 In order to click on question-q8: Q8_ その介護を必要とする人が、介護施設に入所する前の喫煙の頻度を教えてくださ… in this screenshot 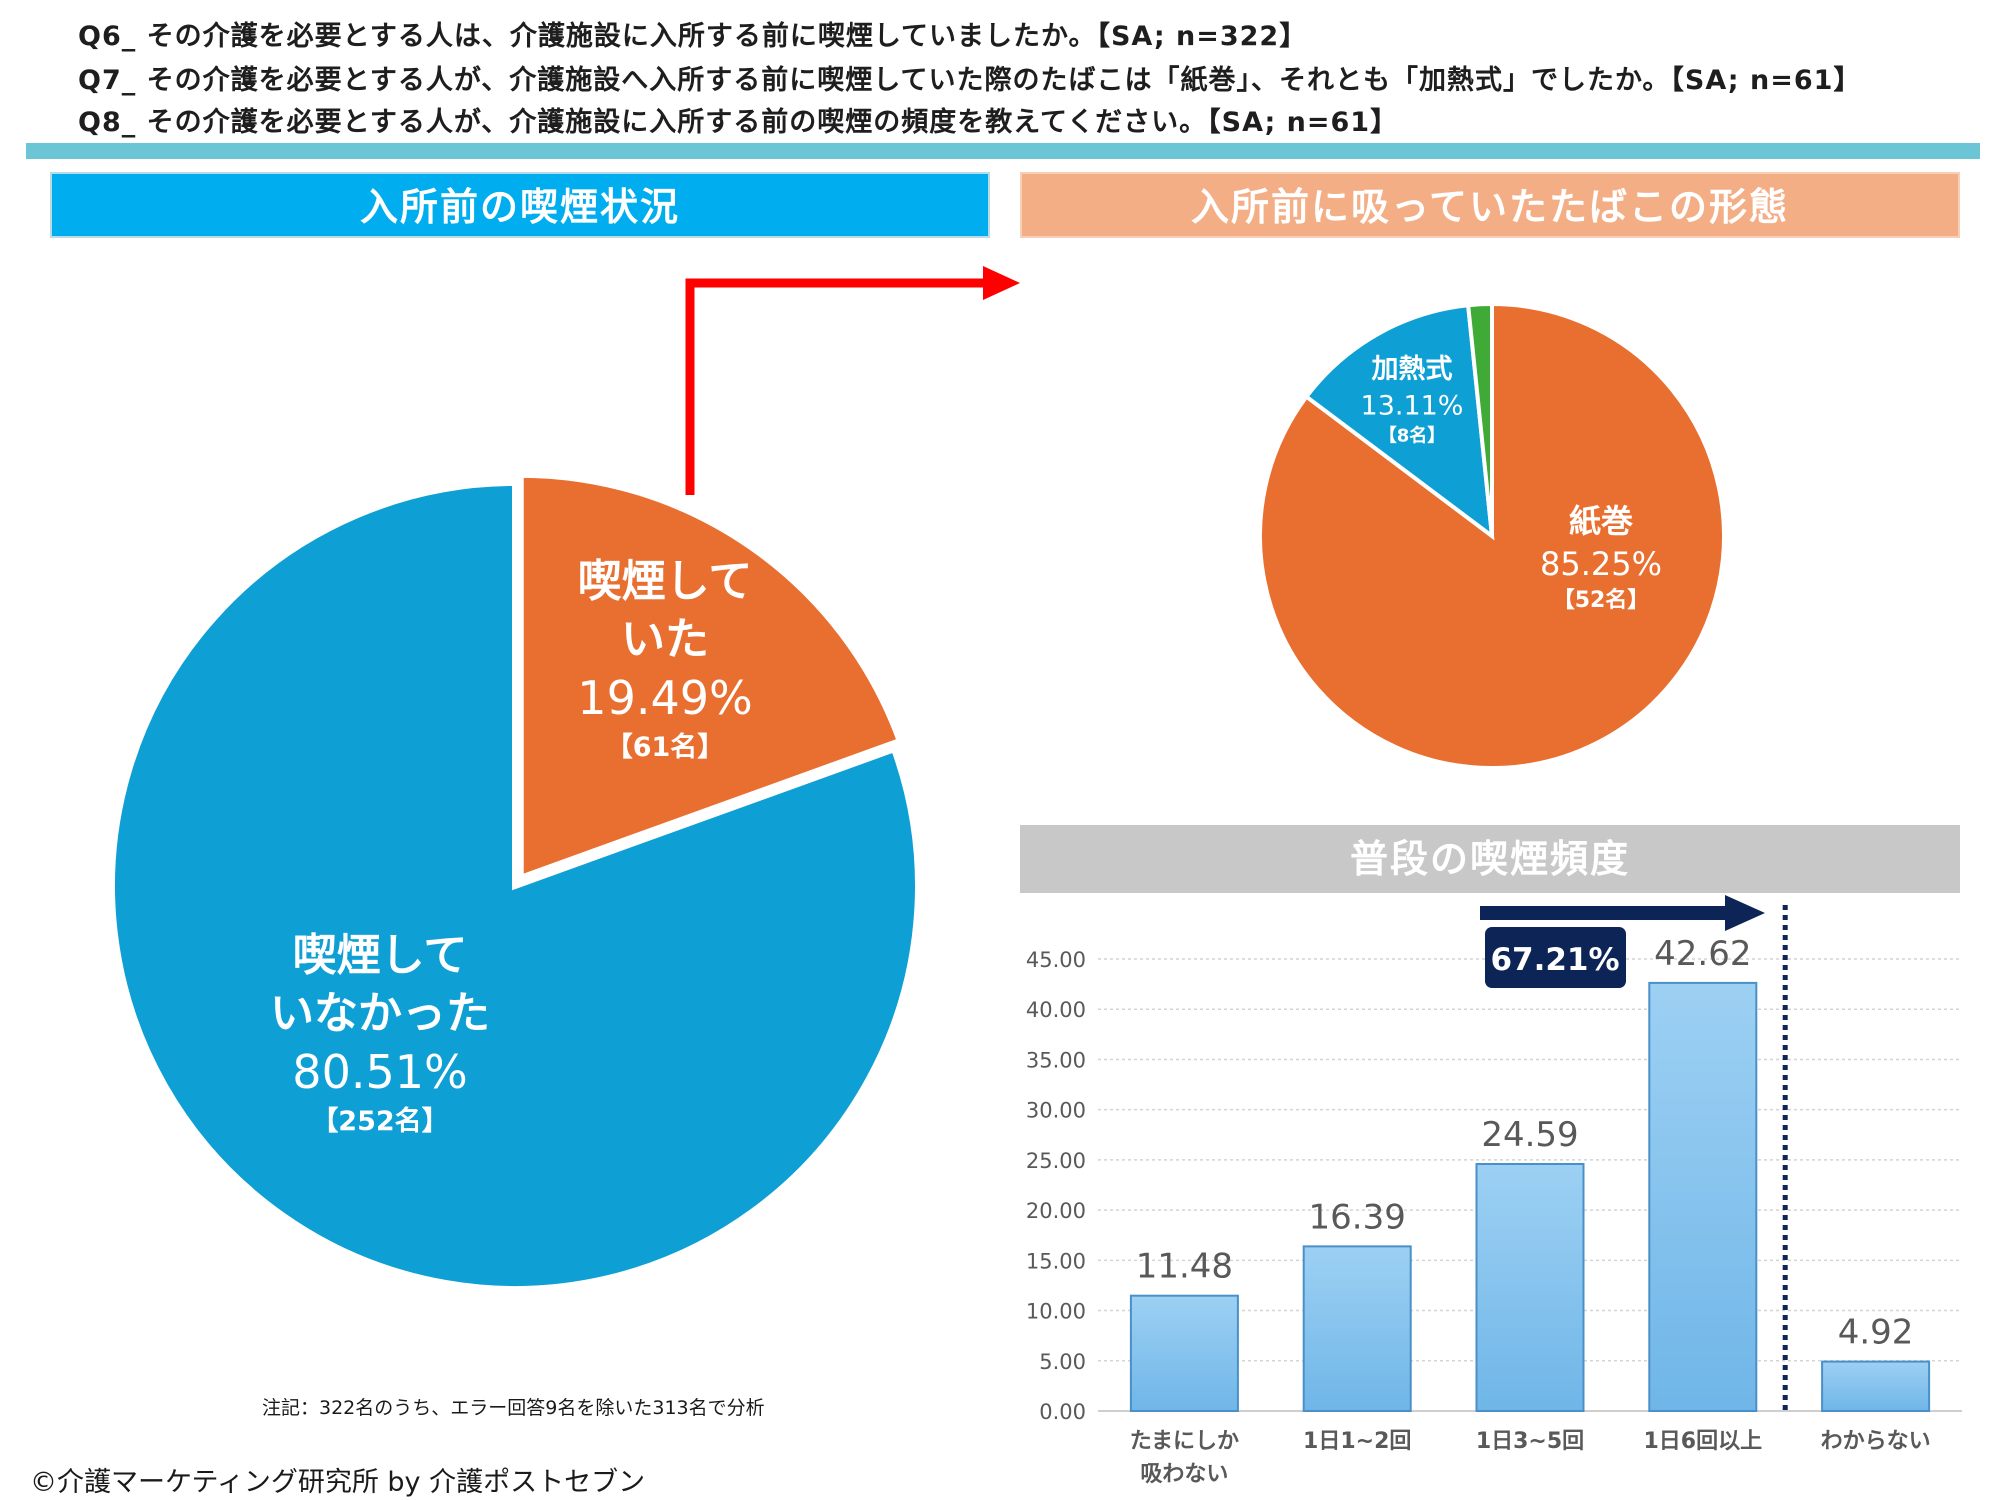, I will do `click(738, 122)`.